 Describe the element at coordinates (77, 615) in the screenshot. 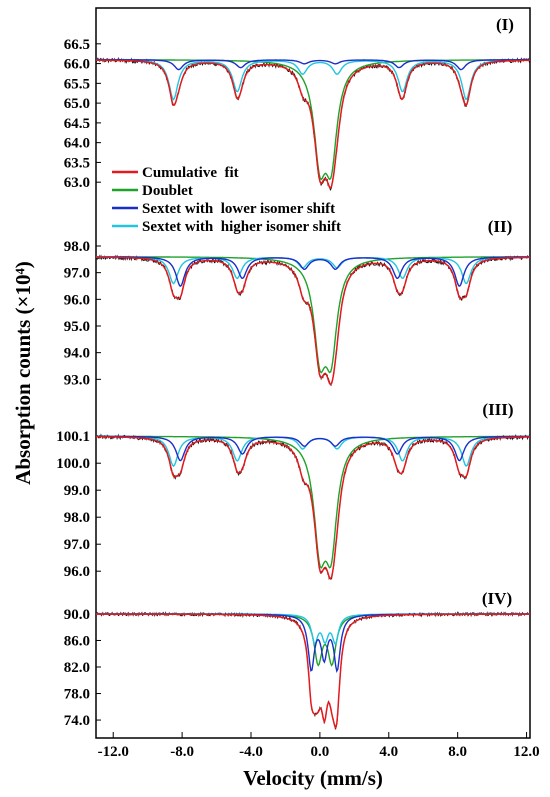

I see `y-tick-label: 90.0` at that location.